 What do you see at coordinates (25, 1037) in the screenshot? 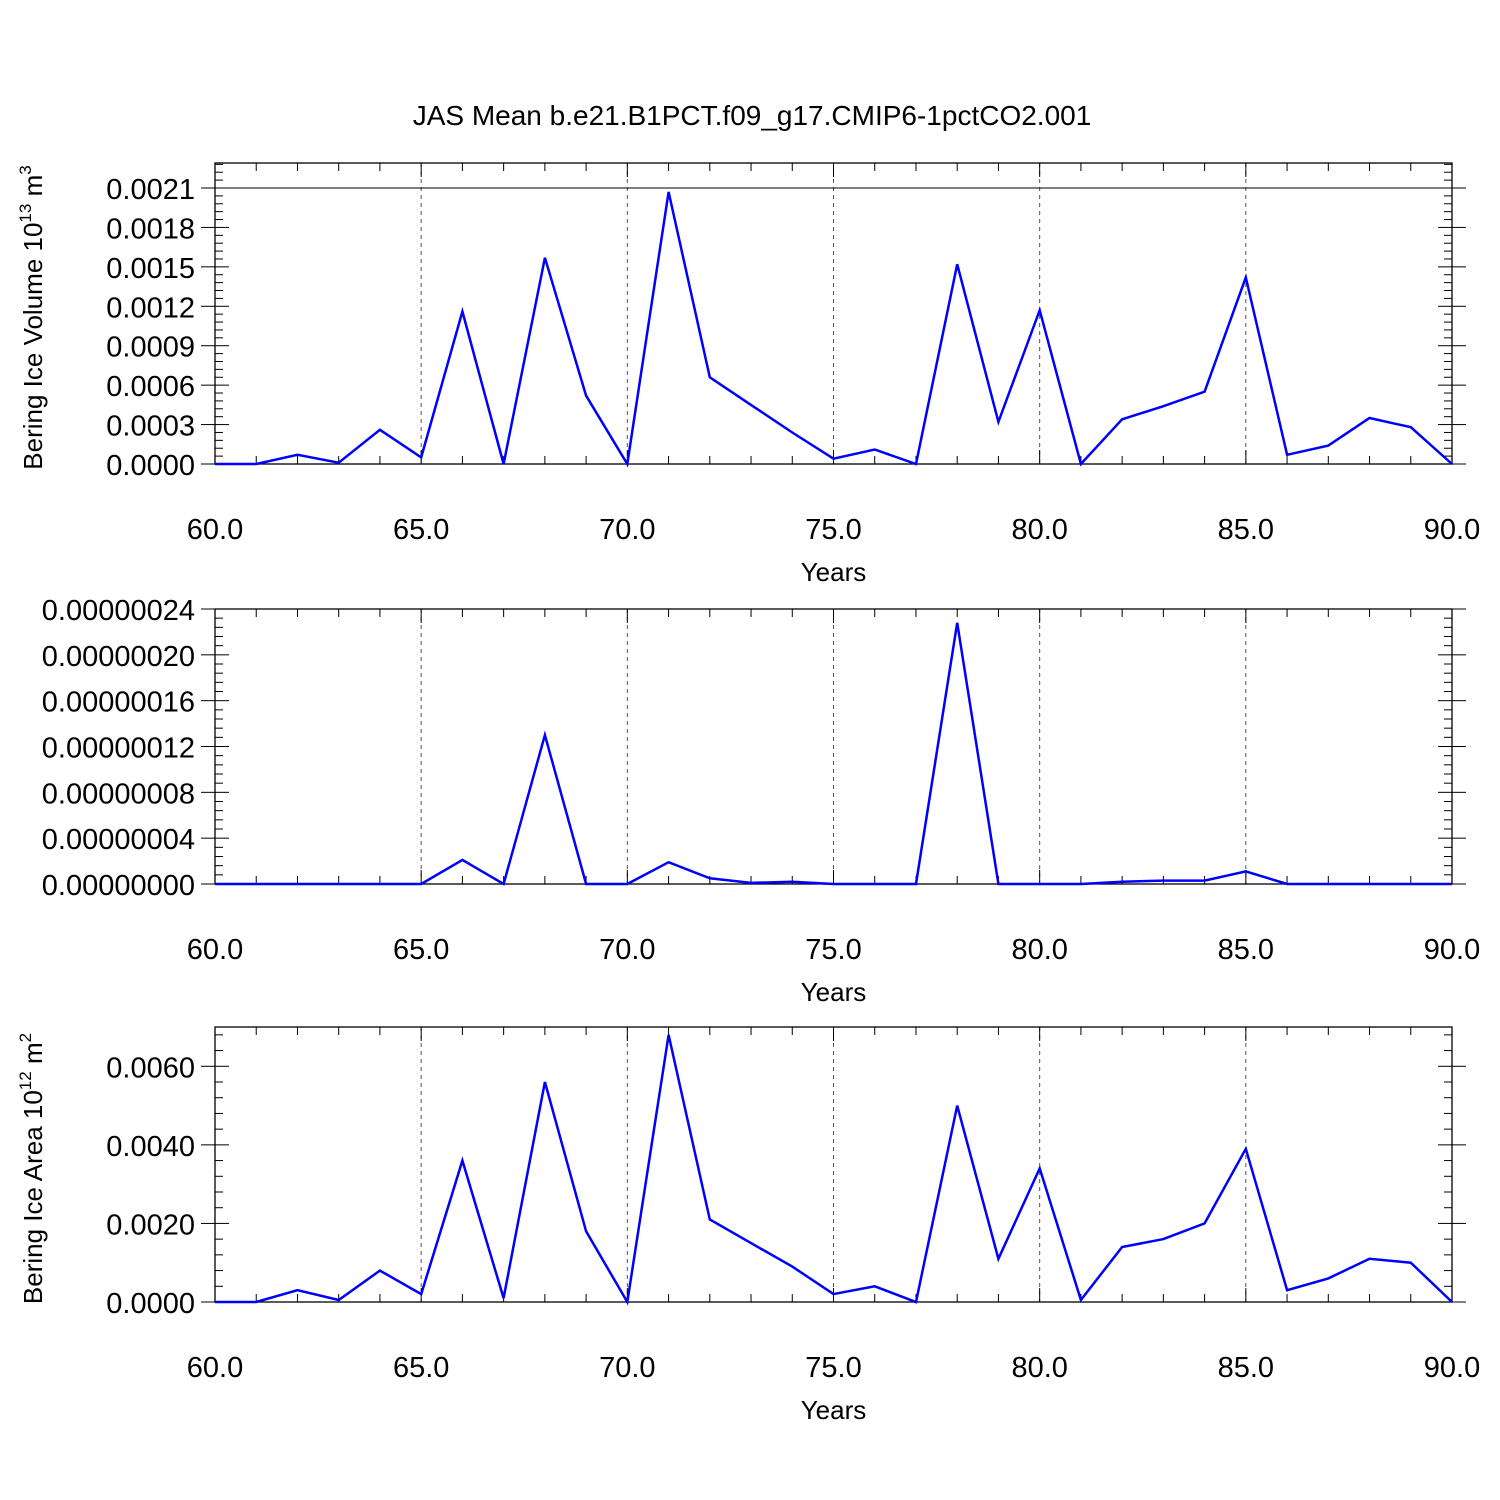
I see `y-axis-title-superscript: 2` at bounding box center [25, 1037].